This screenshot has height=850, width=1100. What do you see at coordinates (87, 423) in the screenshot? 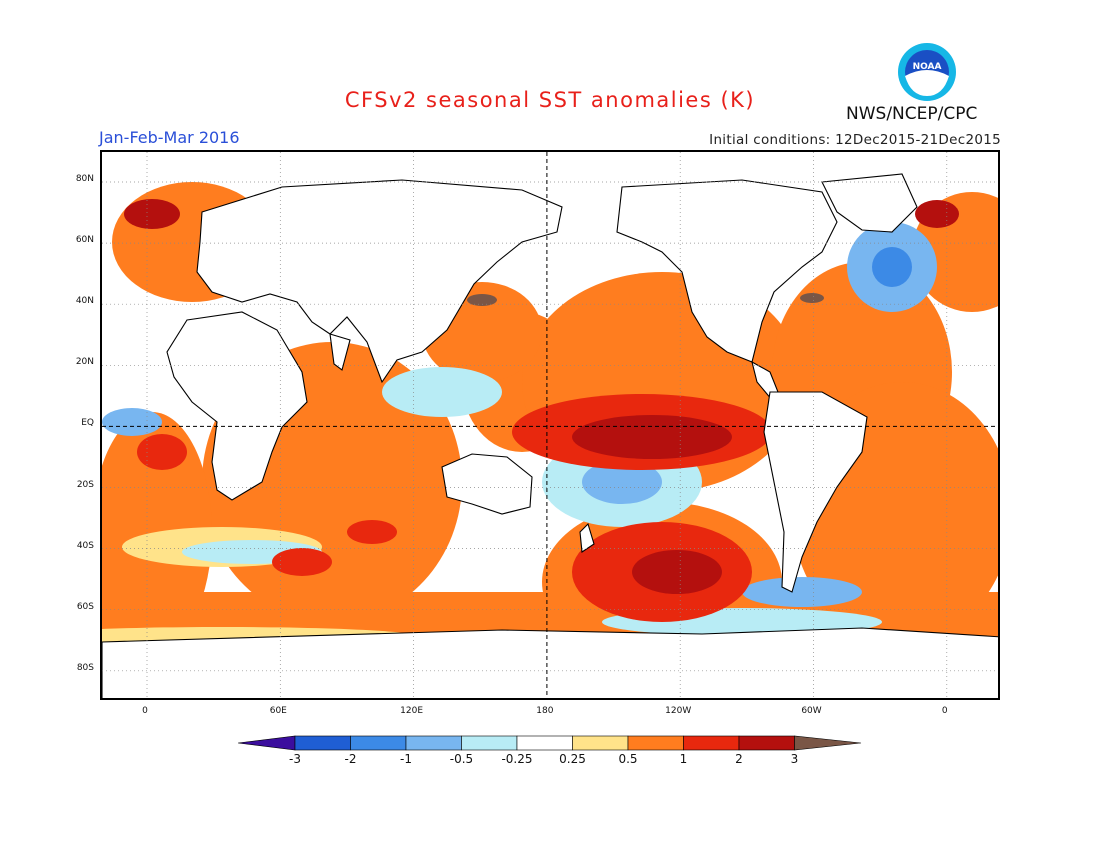
I see `latitude-label: EQ` at bounding box center [87, 423].